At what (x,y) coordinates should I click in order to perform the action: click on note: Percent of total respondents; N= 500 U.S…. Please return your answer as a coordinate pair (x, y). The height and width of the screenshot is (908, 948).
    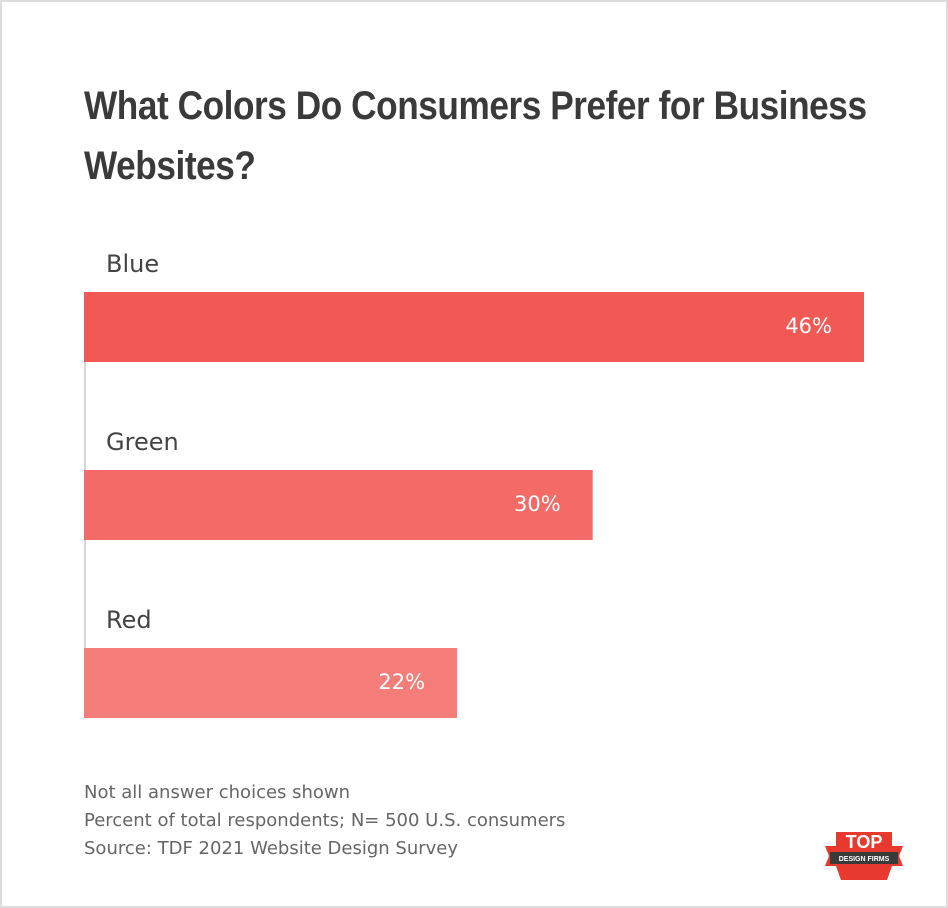
    Looking at the image, I should click on (324, 820).